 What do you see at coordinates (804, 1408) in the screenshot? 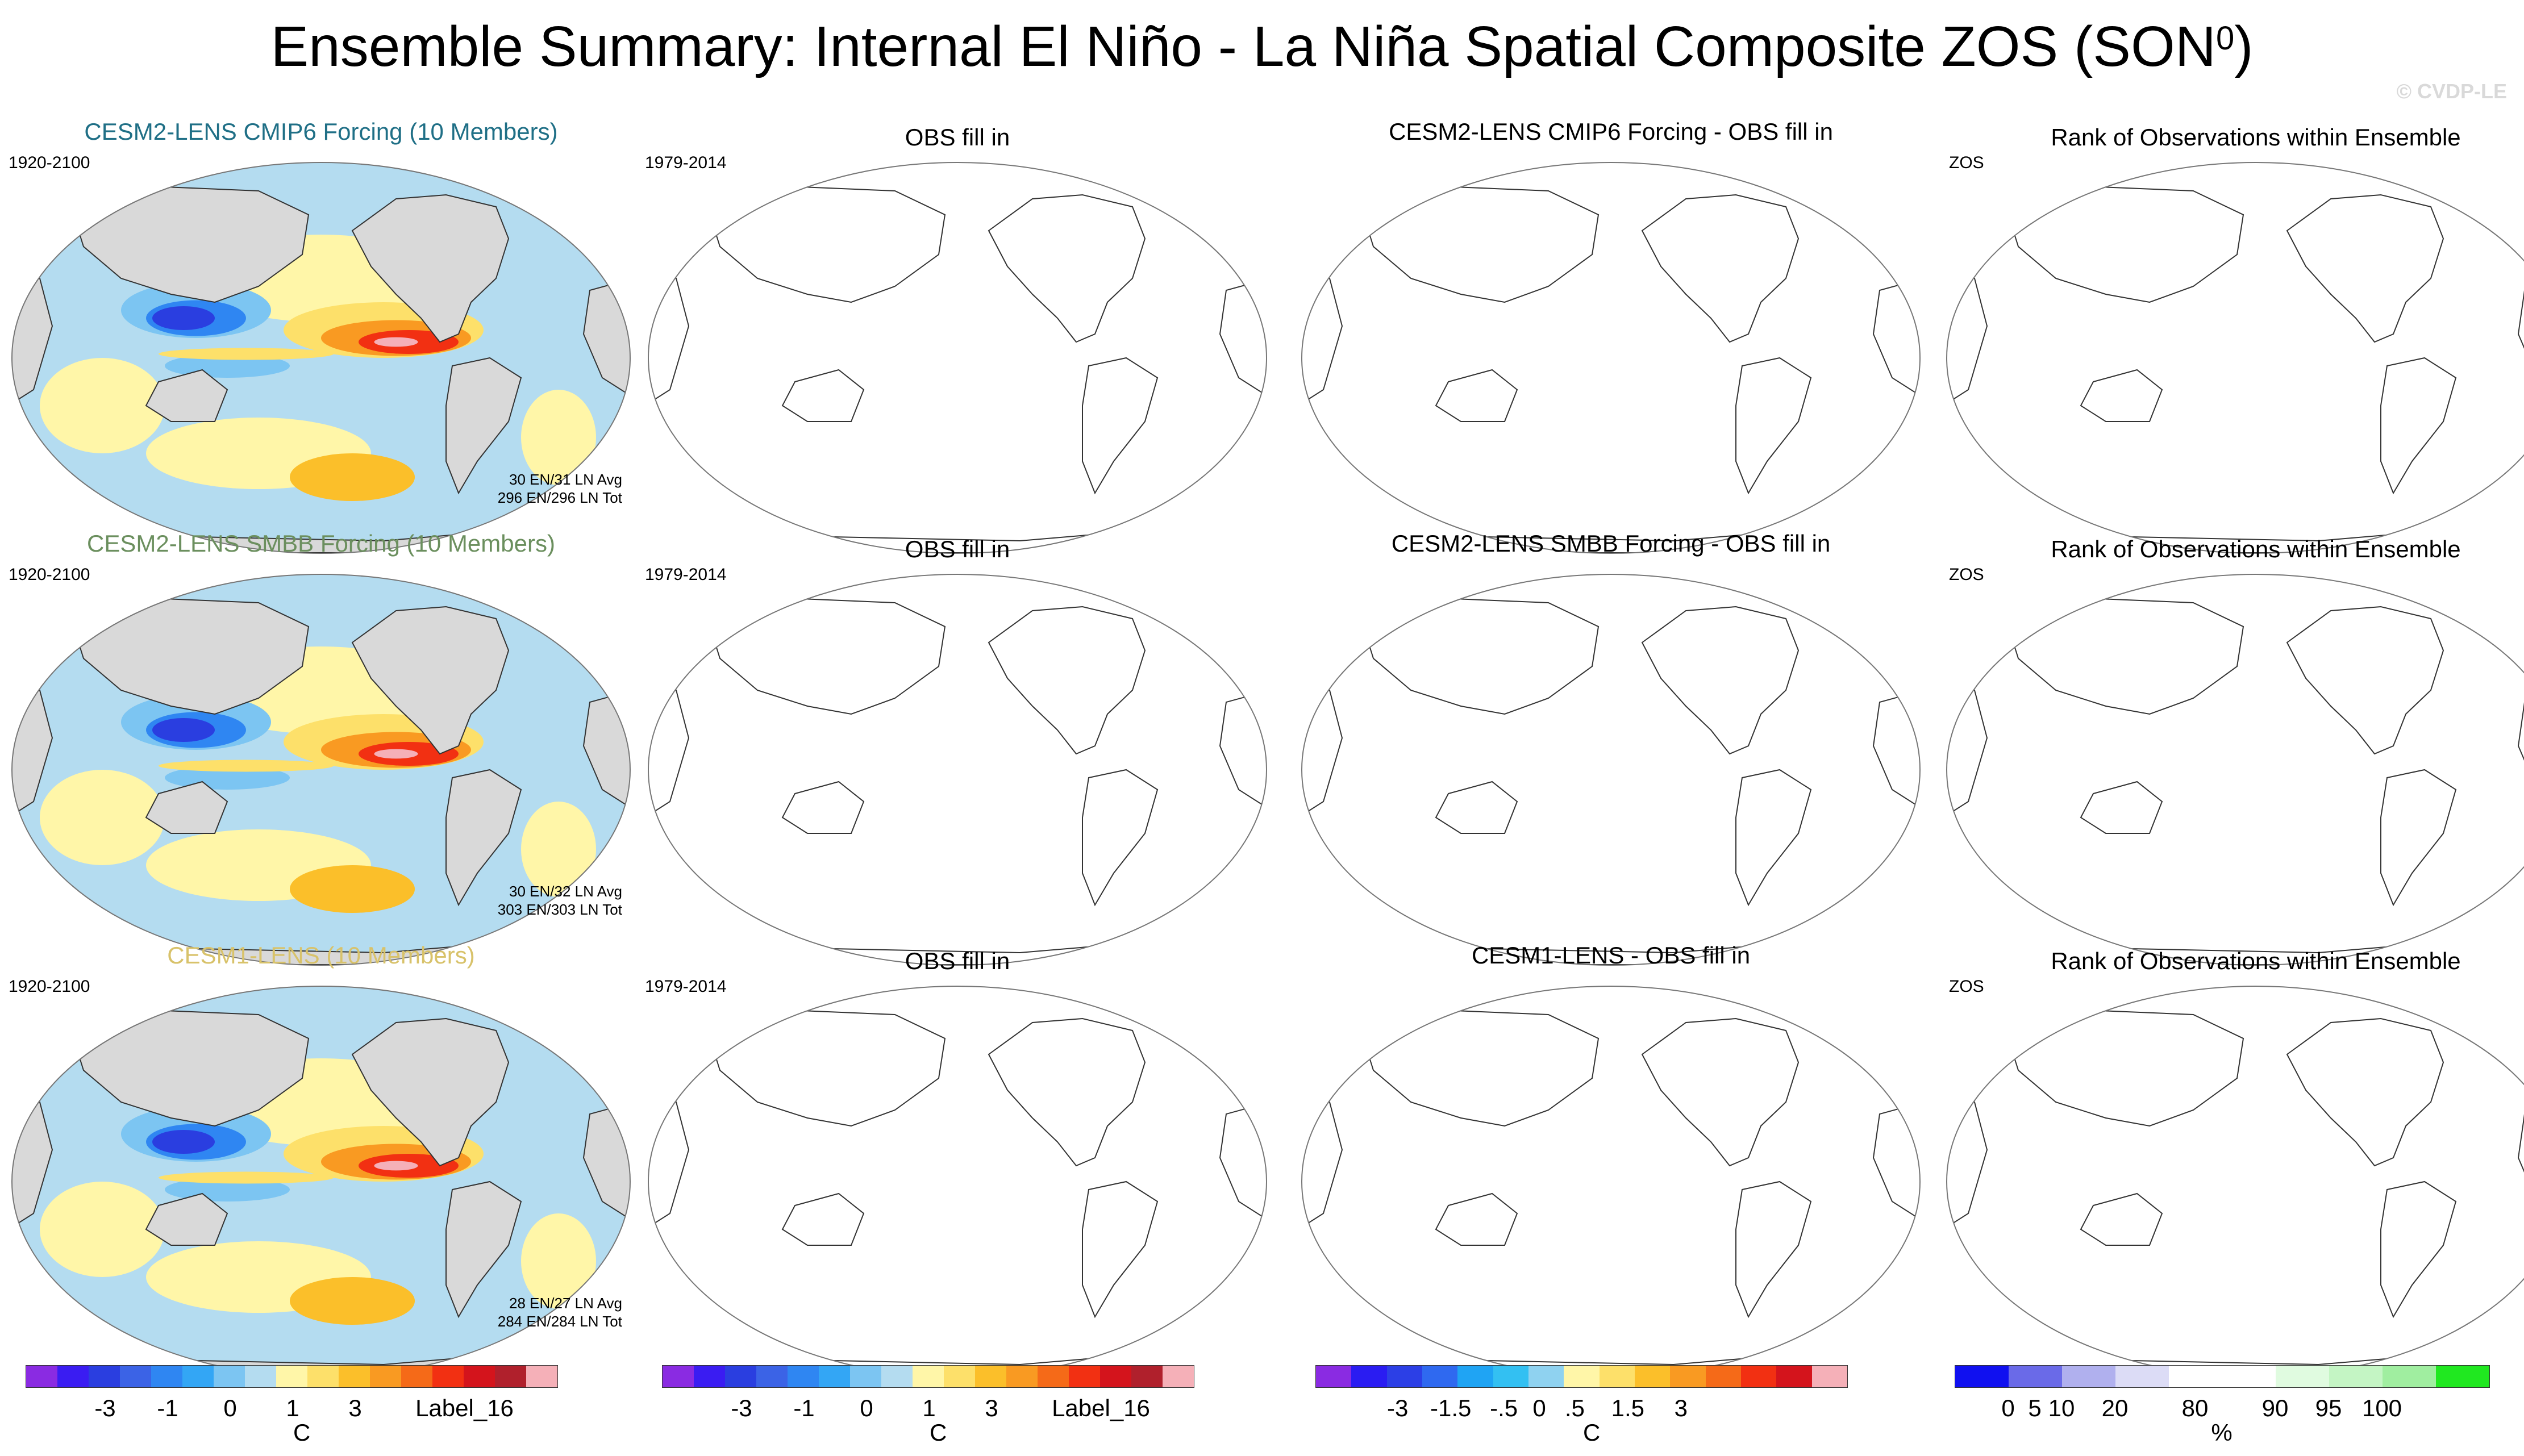
I see `colorbar-tick-label: -1` at bounding box center [804, 1408].